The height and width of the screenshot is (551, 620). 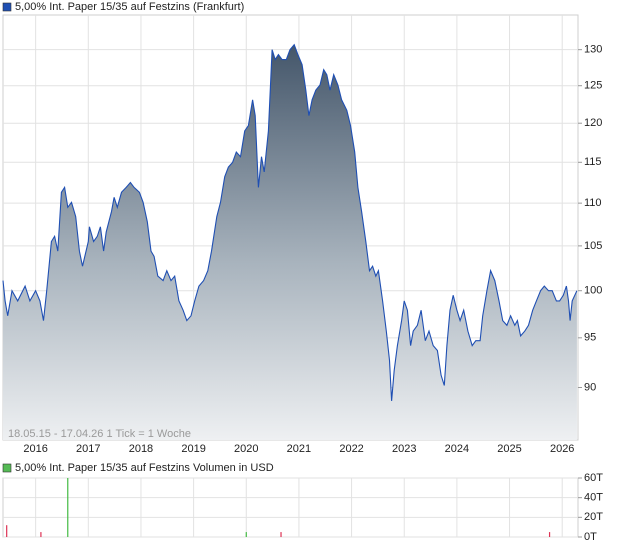 I want to click on y-tick-label: 40T, so click(x=593, y=498).